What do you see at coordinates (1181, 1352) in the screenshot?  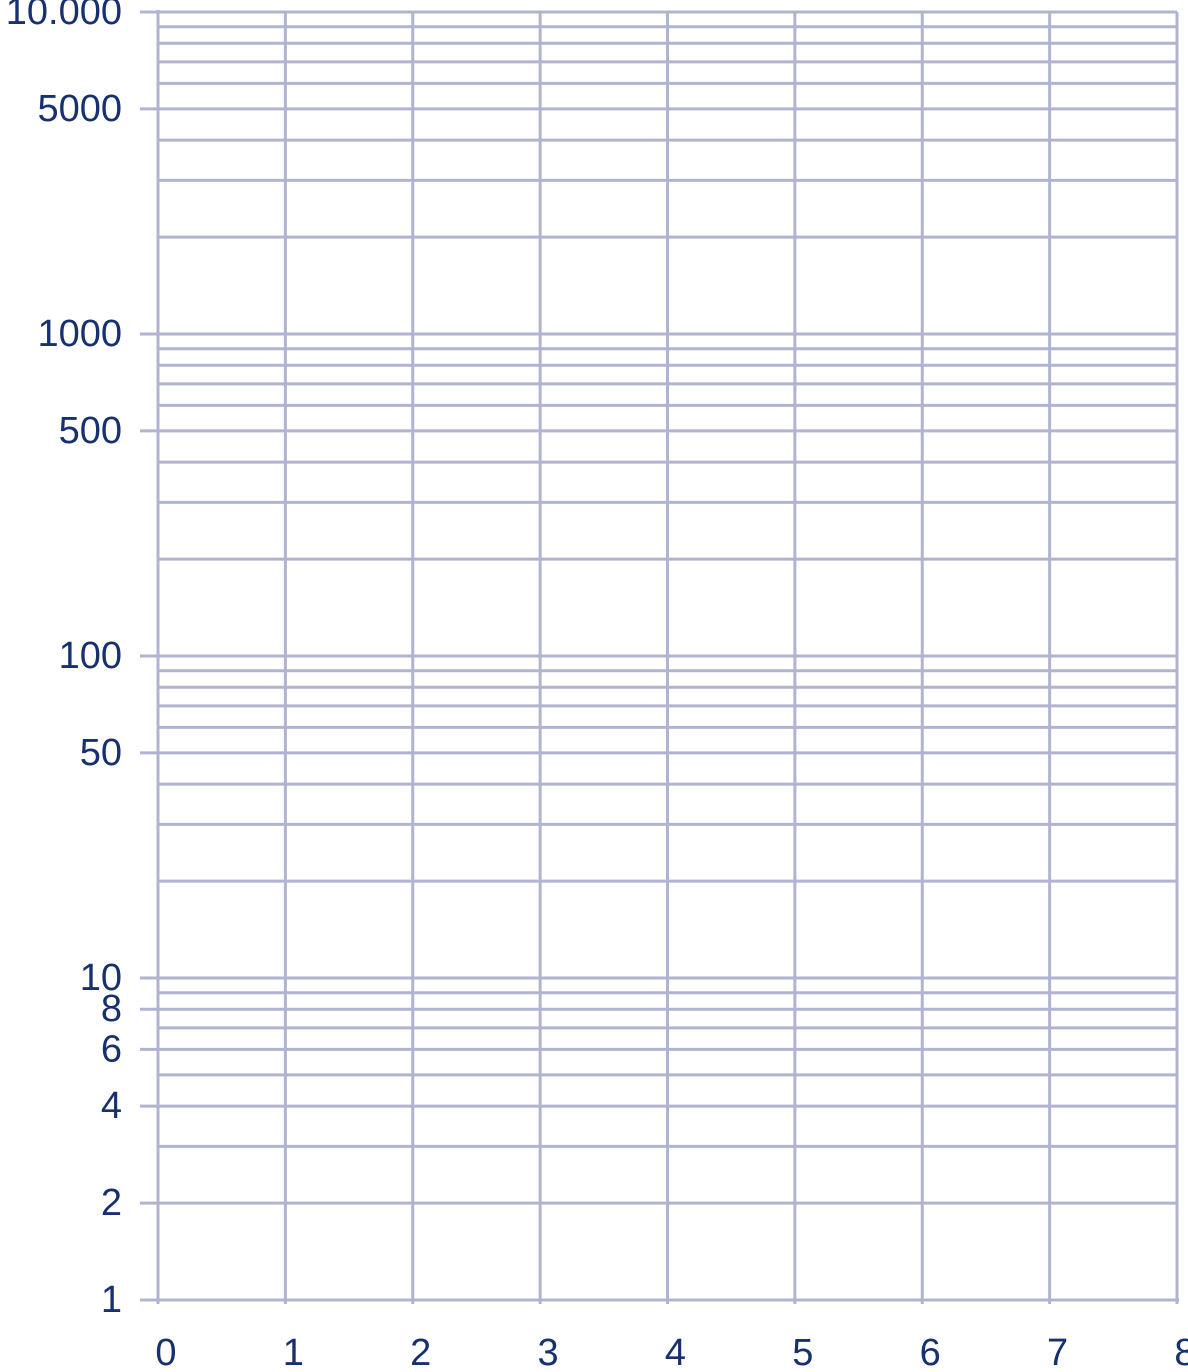 I see `x-tick-label: 8` at bounding box center [1181, 1352].